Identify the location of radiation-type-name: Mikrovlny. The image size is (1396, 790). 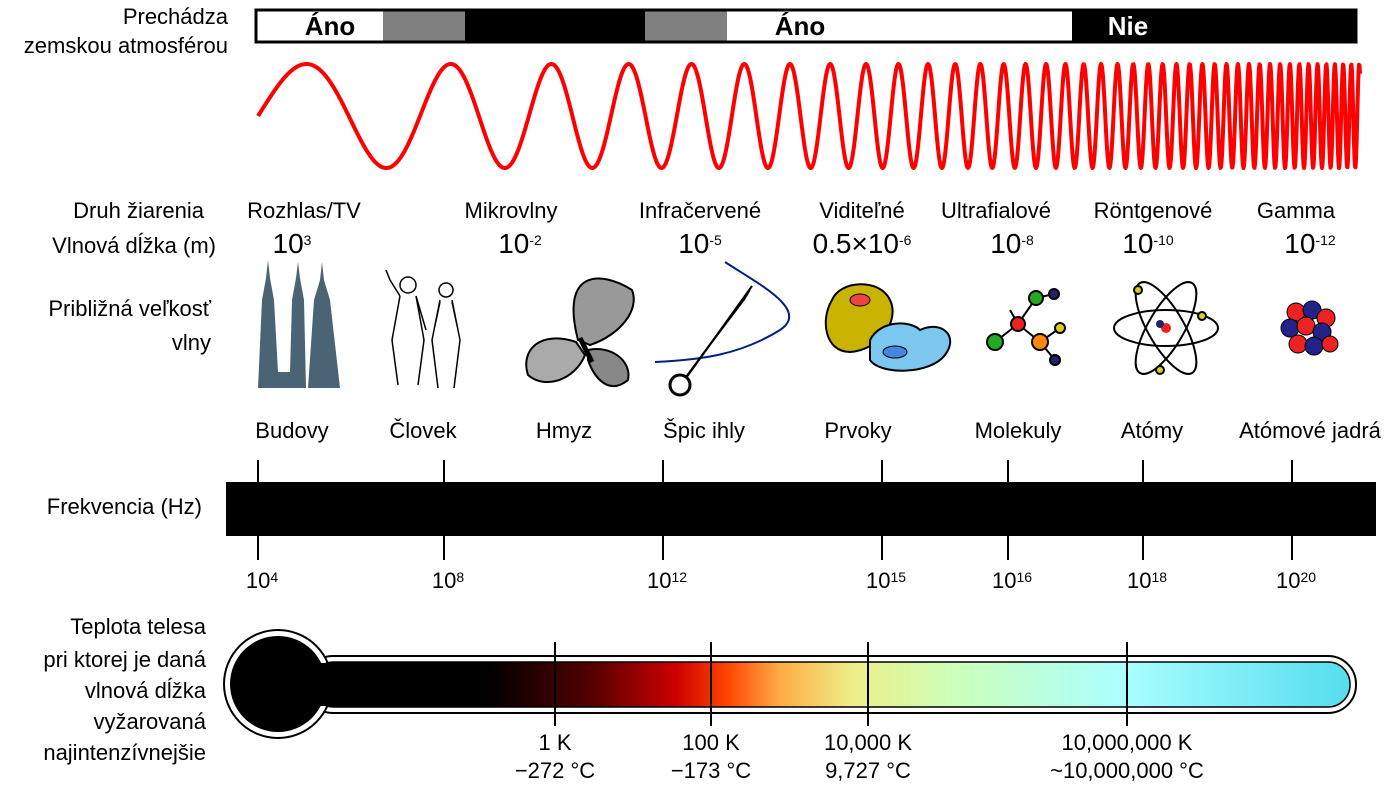
(511, 210).